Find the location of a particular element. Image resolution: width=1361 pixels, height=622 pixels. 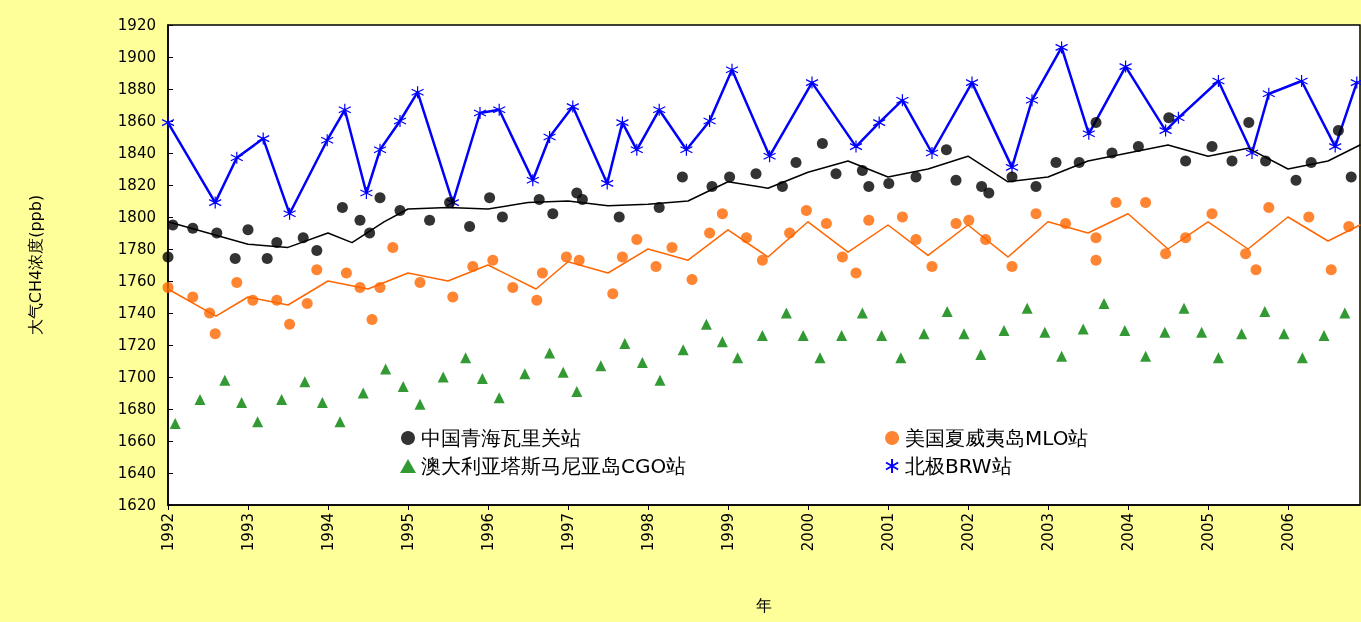

x-tick-label: 2002 is located at coordinates (968, 532).